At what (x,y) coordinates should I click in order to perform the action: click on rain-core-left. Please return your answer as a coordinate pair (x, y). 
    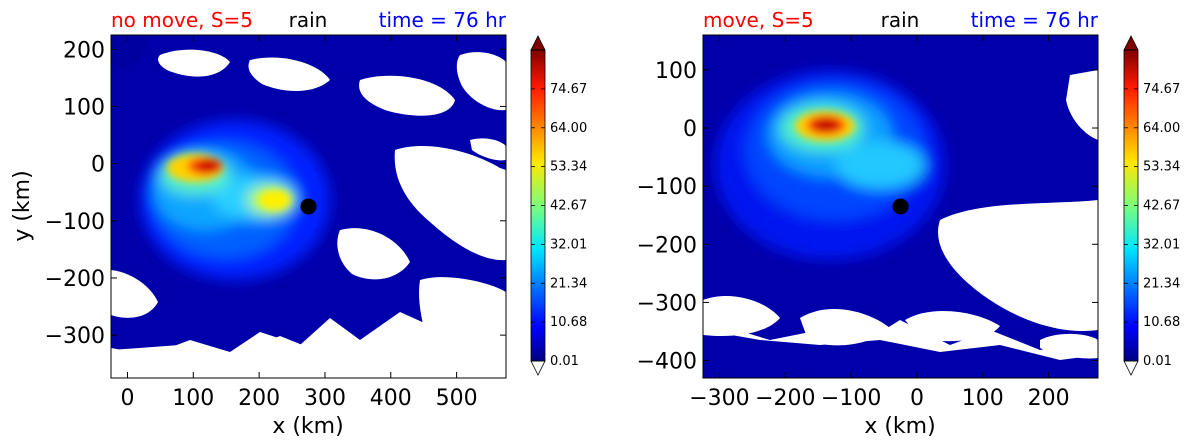
    Looking at the image, I should click on (235, 200).